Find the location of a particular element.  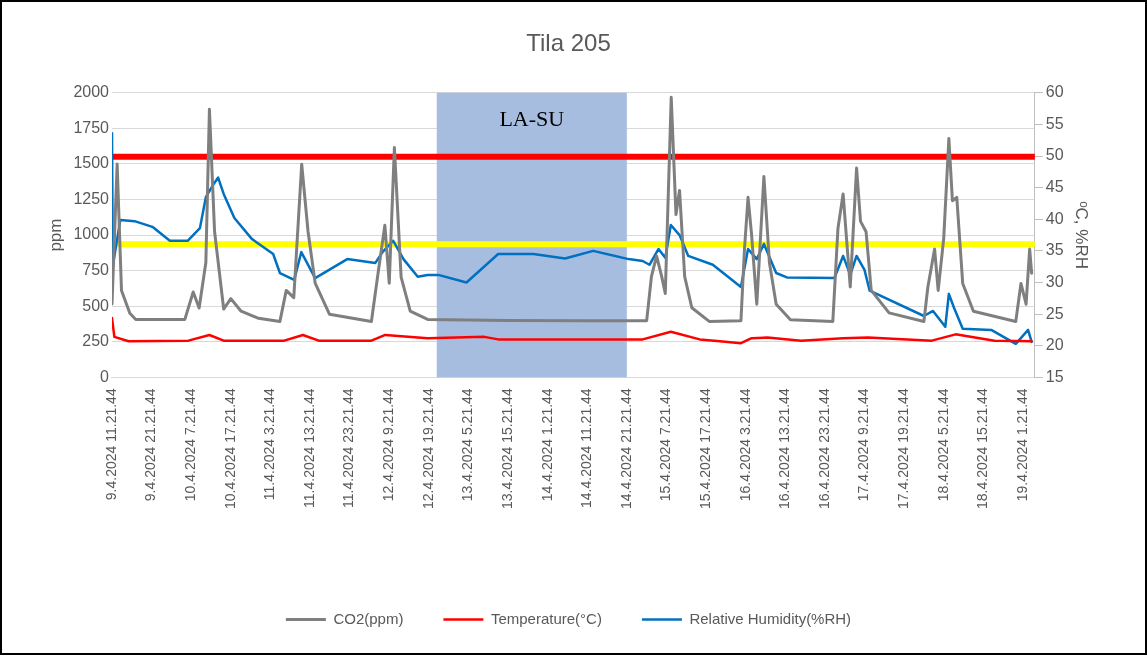

y-tick-label: 2000 is located at coordinates (91, 92).